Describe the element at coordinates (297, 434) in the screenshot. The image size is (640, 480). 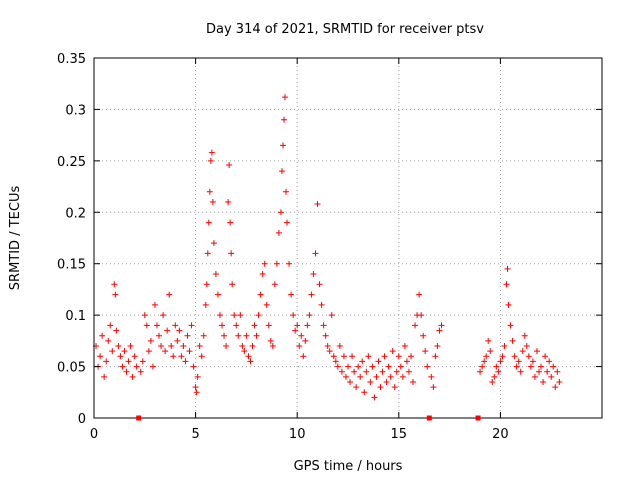
I see `x-tick-label: 10` at that location.